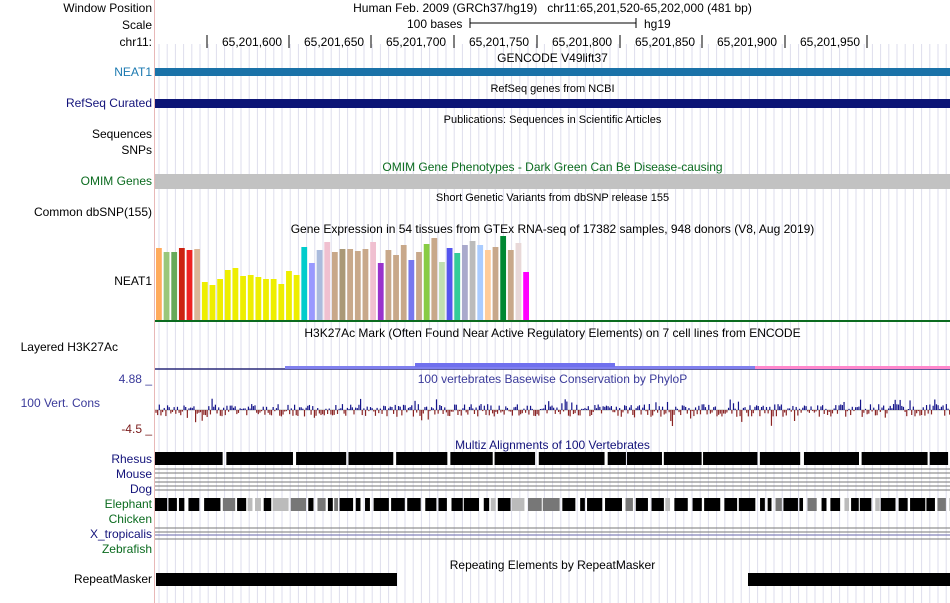 This screenshot has width=950, height=603. What do you see at coordinates (552, 58) in the screenshot?
I see `gencode-track-title: GENCODE V49lift37` at bounding box center [552, 58].